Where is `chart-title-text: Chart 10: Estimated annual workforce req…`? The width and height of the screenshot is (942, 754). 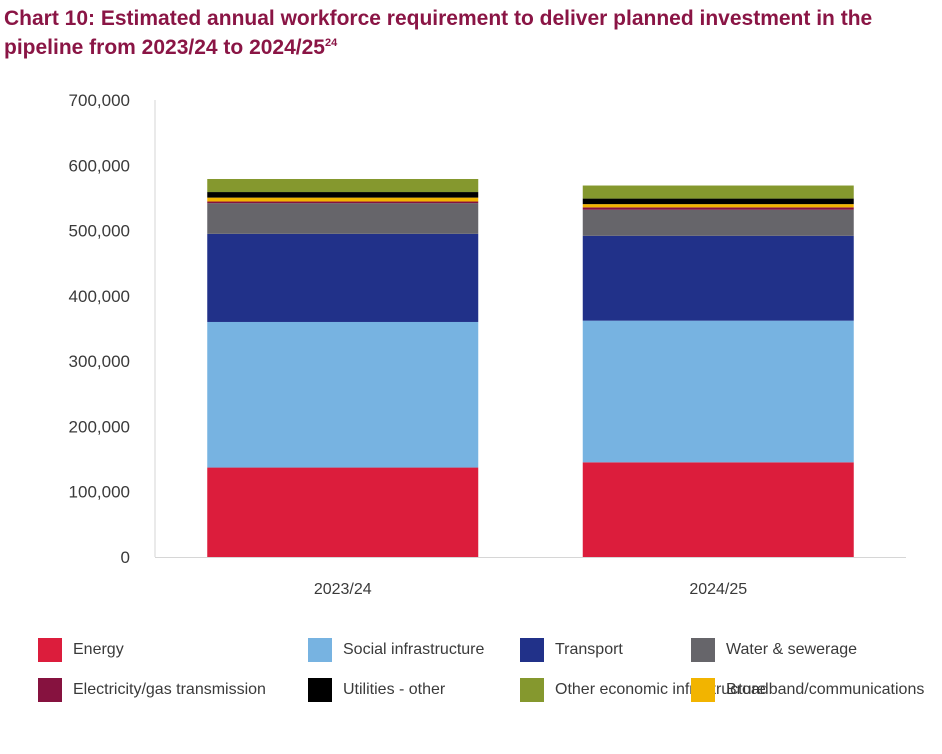
chart-title-text: Chart 10: Estimated annual workforce req… is located at coordinates (438, 33).